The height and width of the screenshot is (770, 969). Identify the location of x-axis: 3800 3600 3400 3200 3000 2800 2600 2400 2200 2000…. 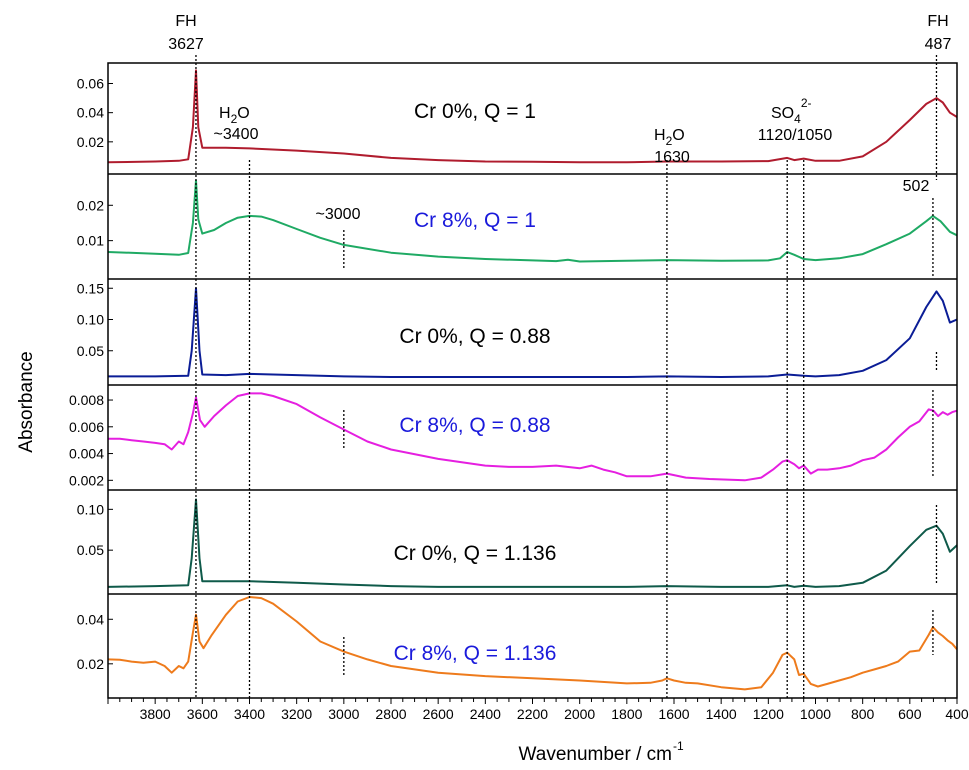
(538, 710).